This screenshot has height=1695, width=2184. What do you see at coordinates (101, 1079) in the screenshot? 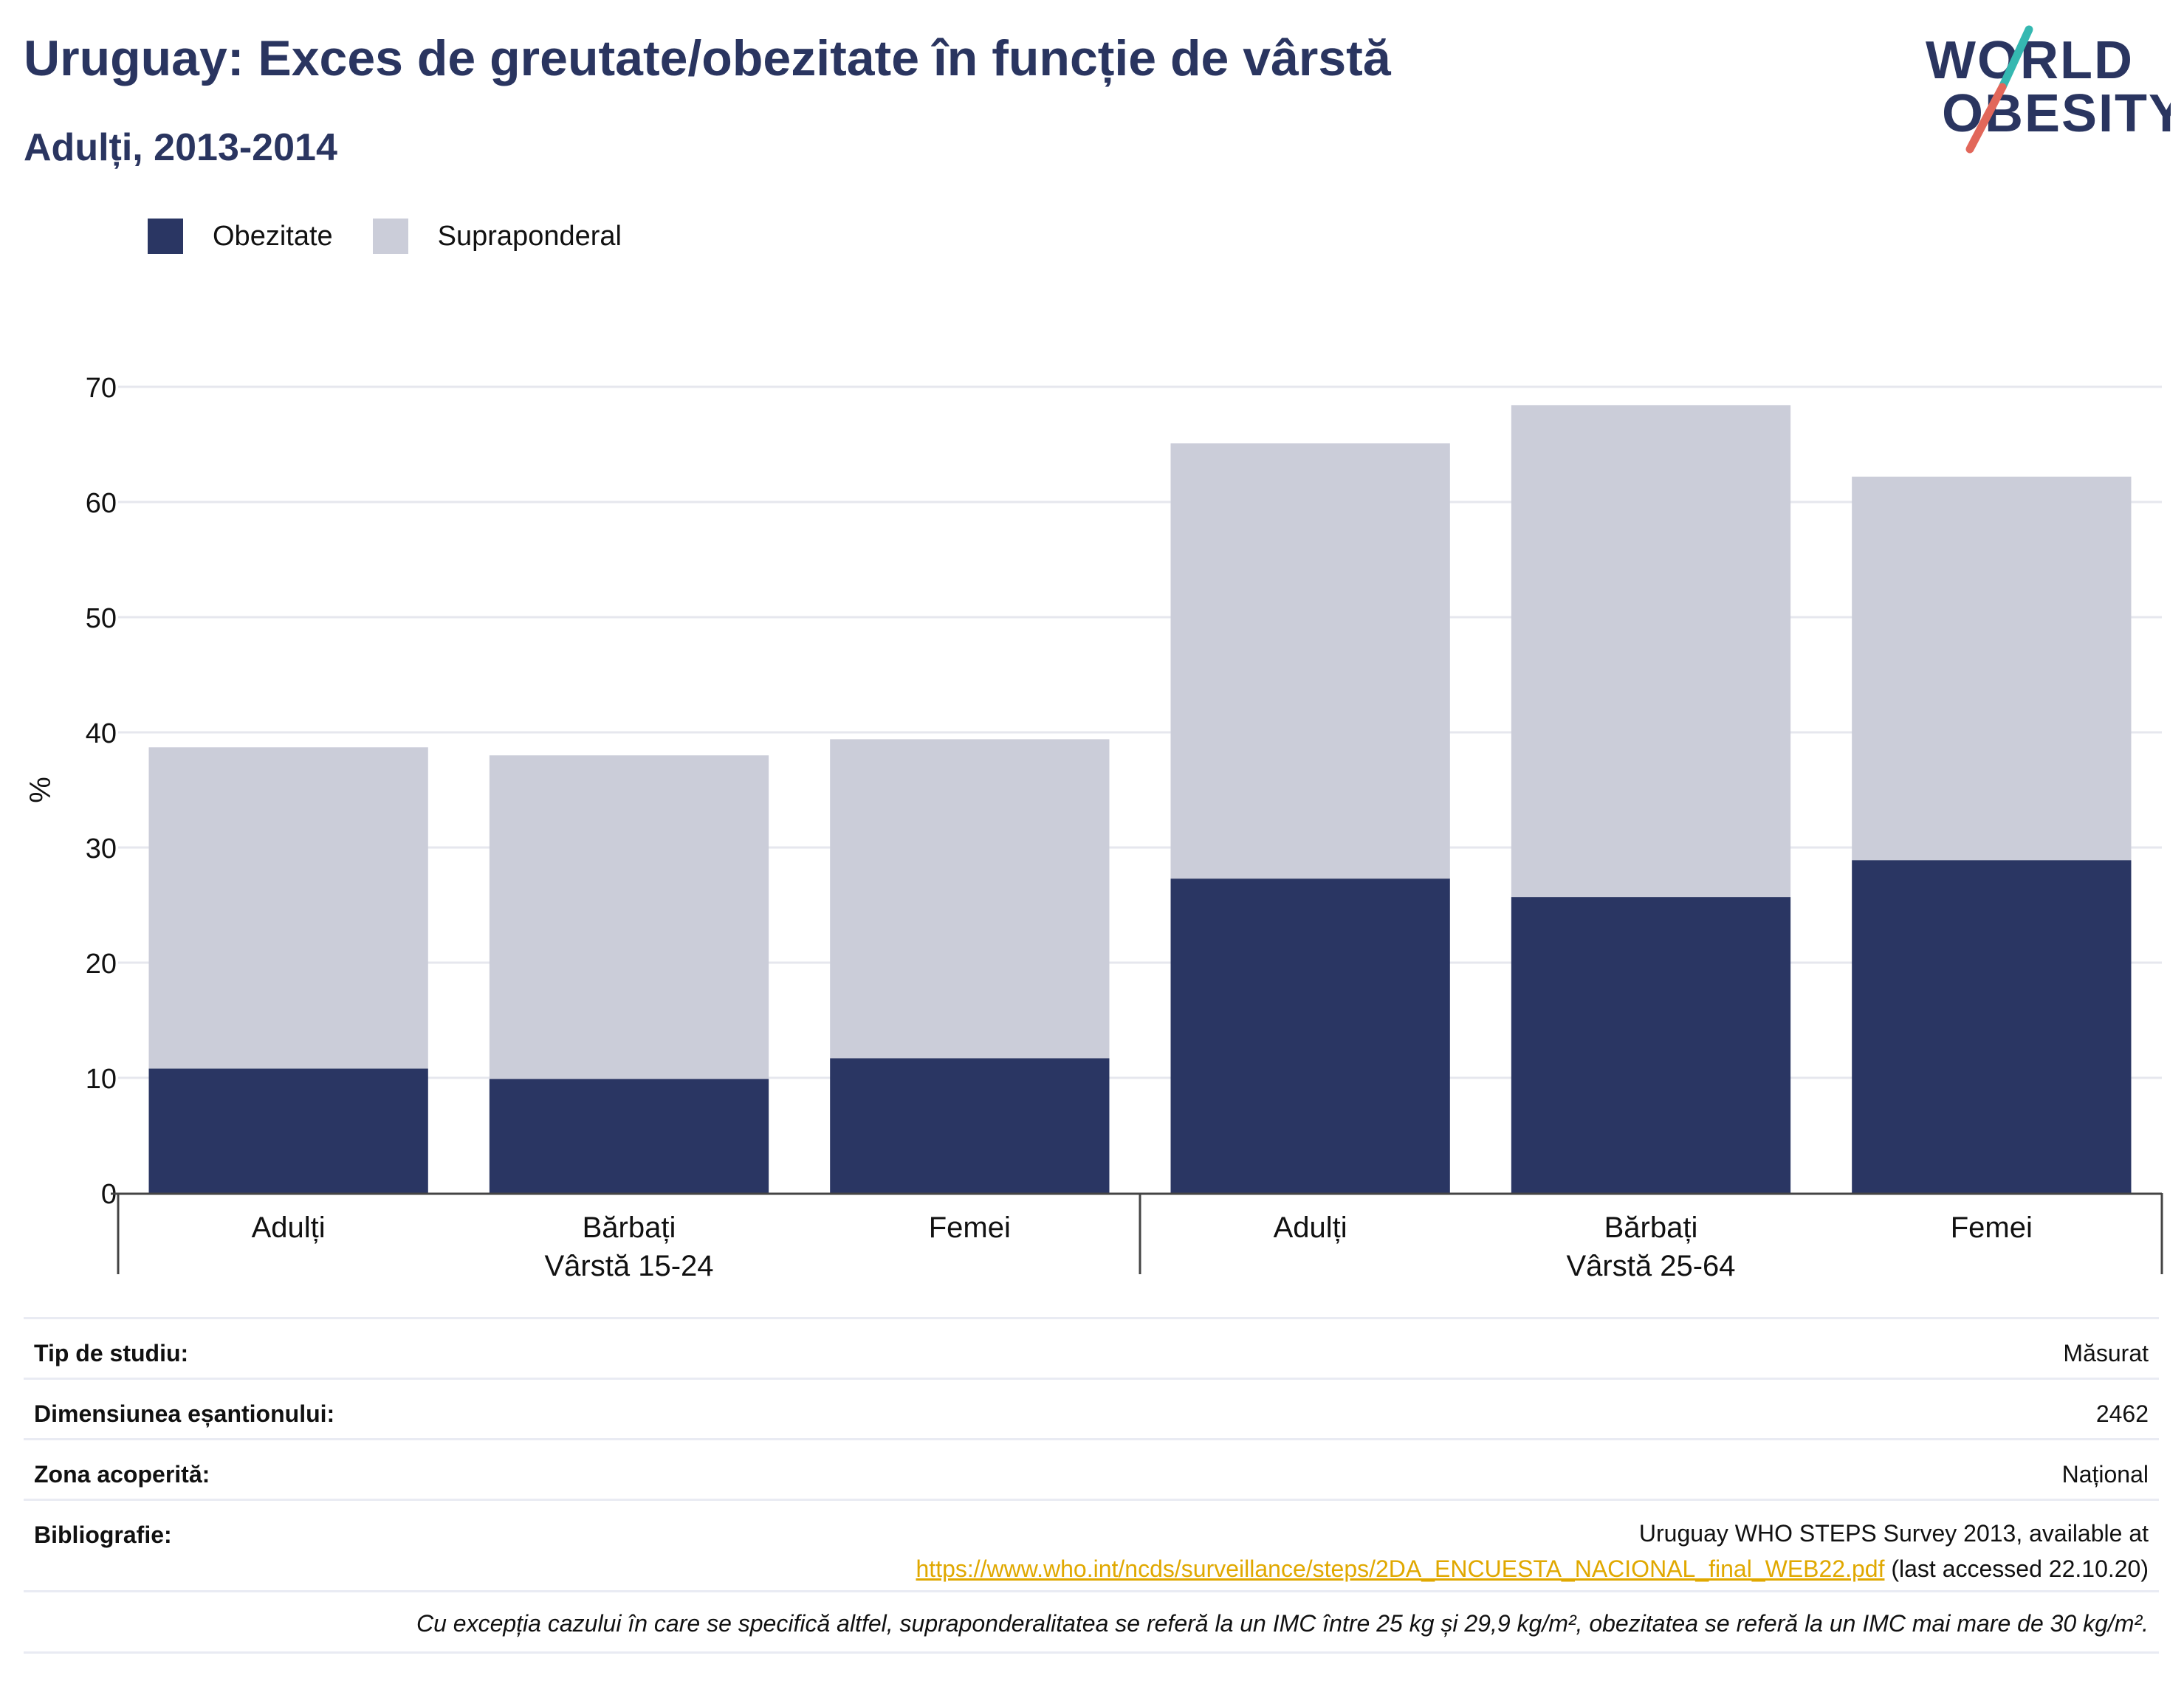
I see `y-tick-label: 10` at bounding box center [101, 1079].